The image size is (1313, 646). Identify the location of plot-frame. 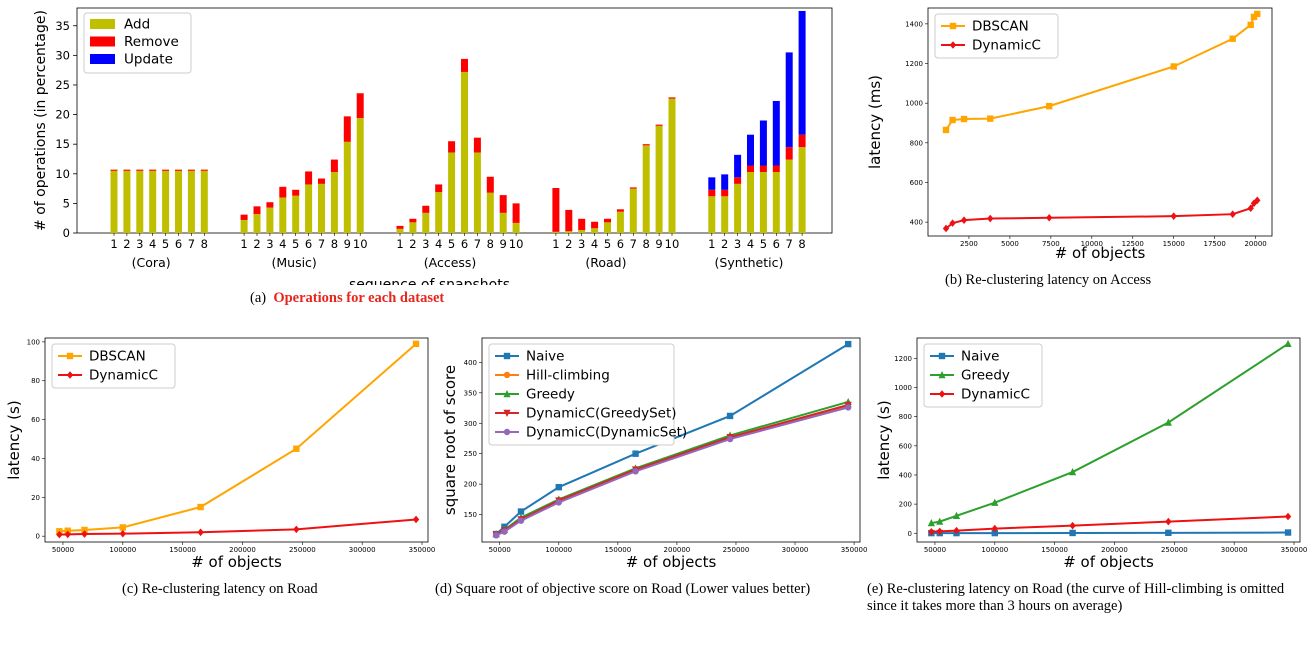
(1100, 122).